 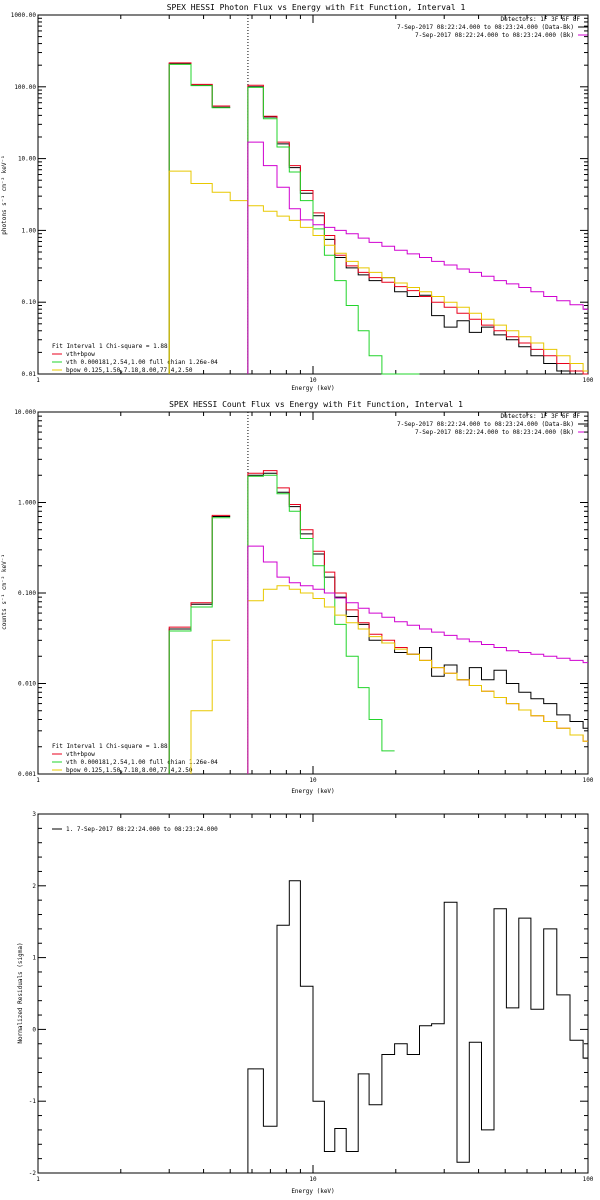 I want to click on panel1-xlabel: Energy (keV), so click(x=312, y=388).